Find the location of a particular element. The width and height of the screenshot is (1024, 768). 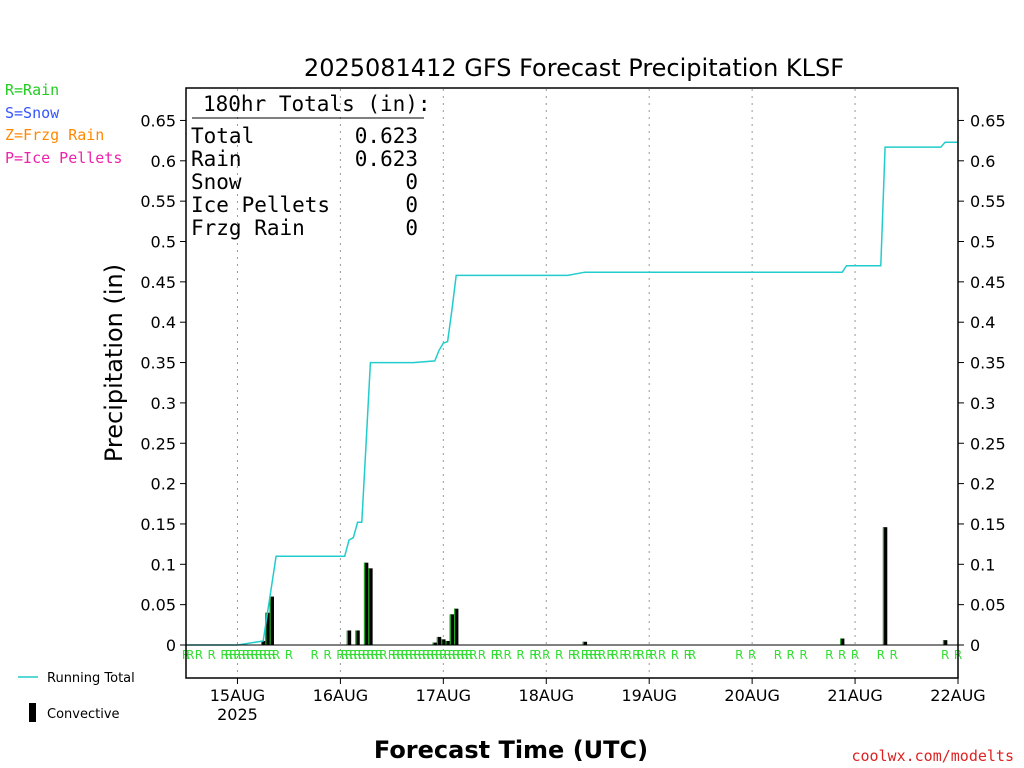

y-tick-label-left: 0.55 is located at coordinates (158, 201).